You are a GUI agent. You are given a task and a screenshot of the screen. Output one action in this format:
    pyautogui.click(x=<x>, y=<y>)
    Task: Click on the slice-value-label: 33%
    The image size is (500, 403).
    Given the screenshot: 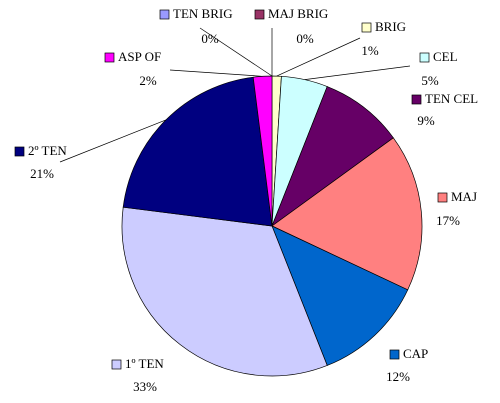 What is the action you would take?
    pyautogui.click(x=145, y=386)
    